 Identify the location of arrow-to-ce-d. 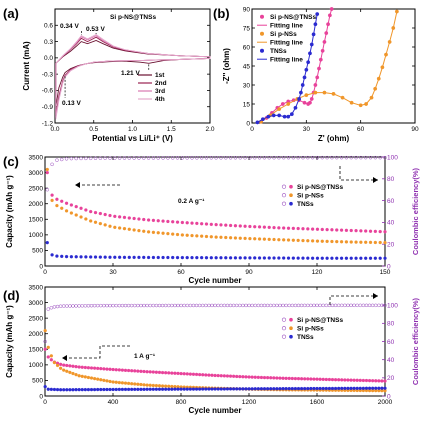
(353, 300).